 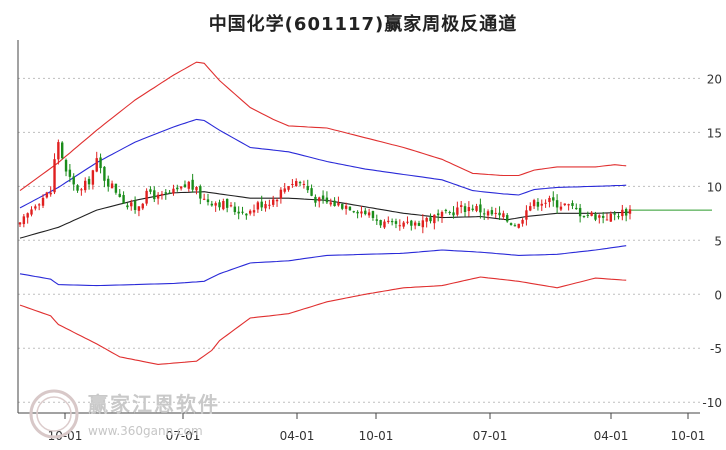 What do you see at coordinates (716, 349) in the screenshot?
I see `y-tick-label: -5` at bounding box center [716, 349].